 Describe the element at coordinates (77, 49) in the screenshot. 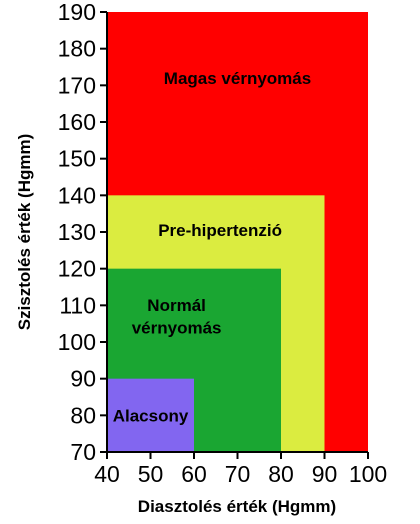

I see `y-tick-label: 180` at that location.